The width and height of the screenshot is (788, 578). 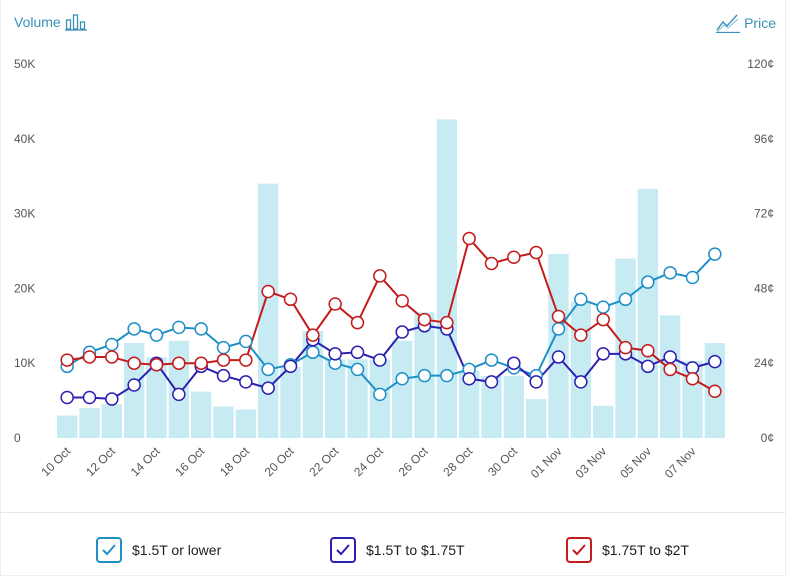 I want to click on x-tick-label: 12 Oct, so click(x=100, y=461).